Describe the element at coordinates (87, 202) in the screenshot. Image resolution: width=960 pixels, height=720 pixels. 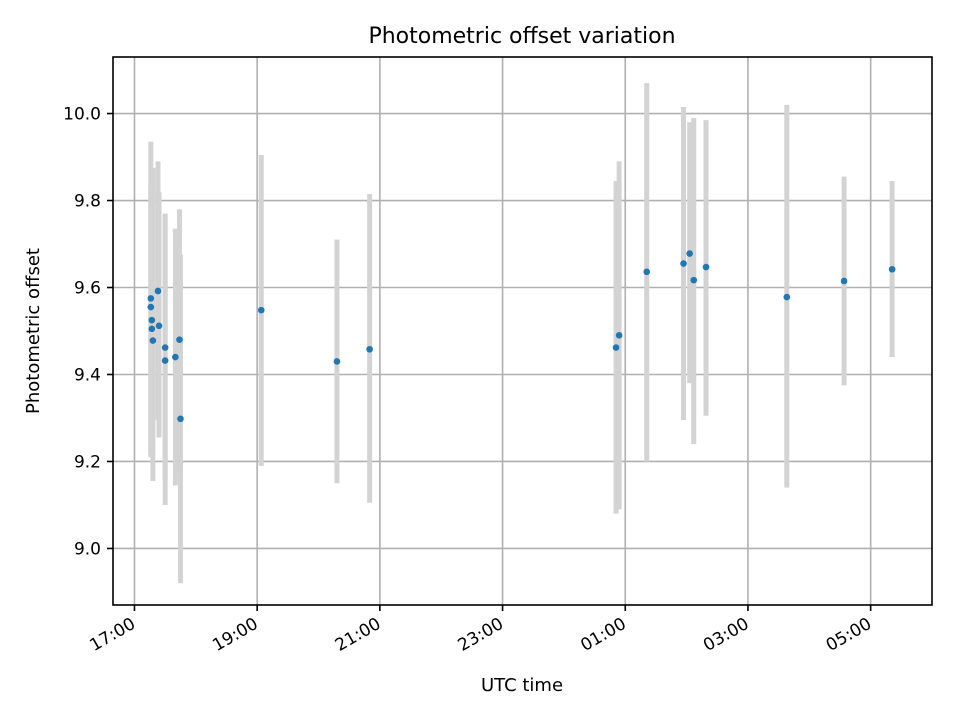
I see `y-tick-label: 9.8` at that location.